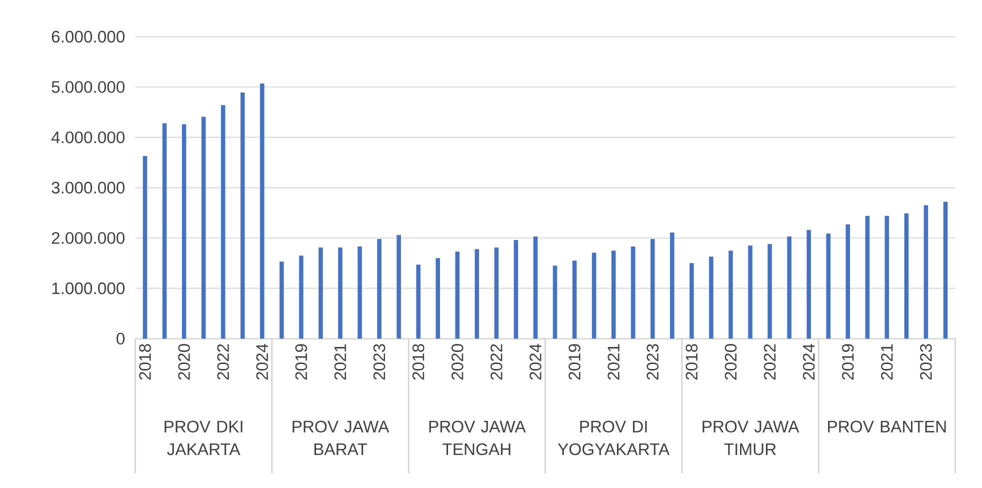 The image size is (982, 488). Describe the element at coordinates (88, 188) in the screenshot. I see `y-tick-label: 3.000.000` at that location.